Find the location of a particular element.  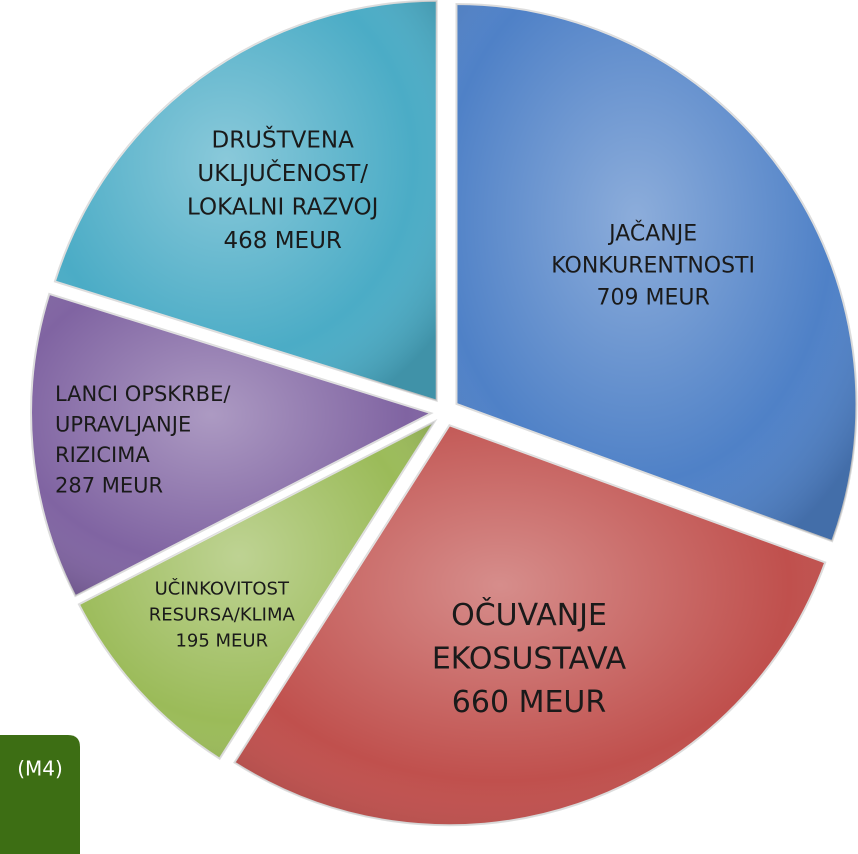

tag-box is located at coordinates (40, 794).